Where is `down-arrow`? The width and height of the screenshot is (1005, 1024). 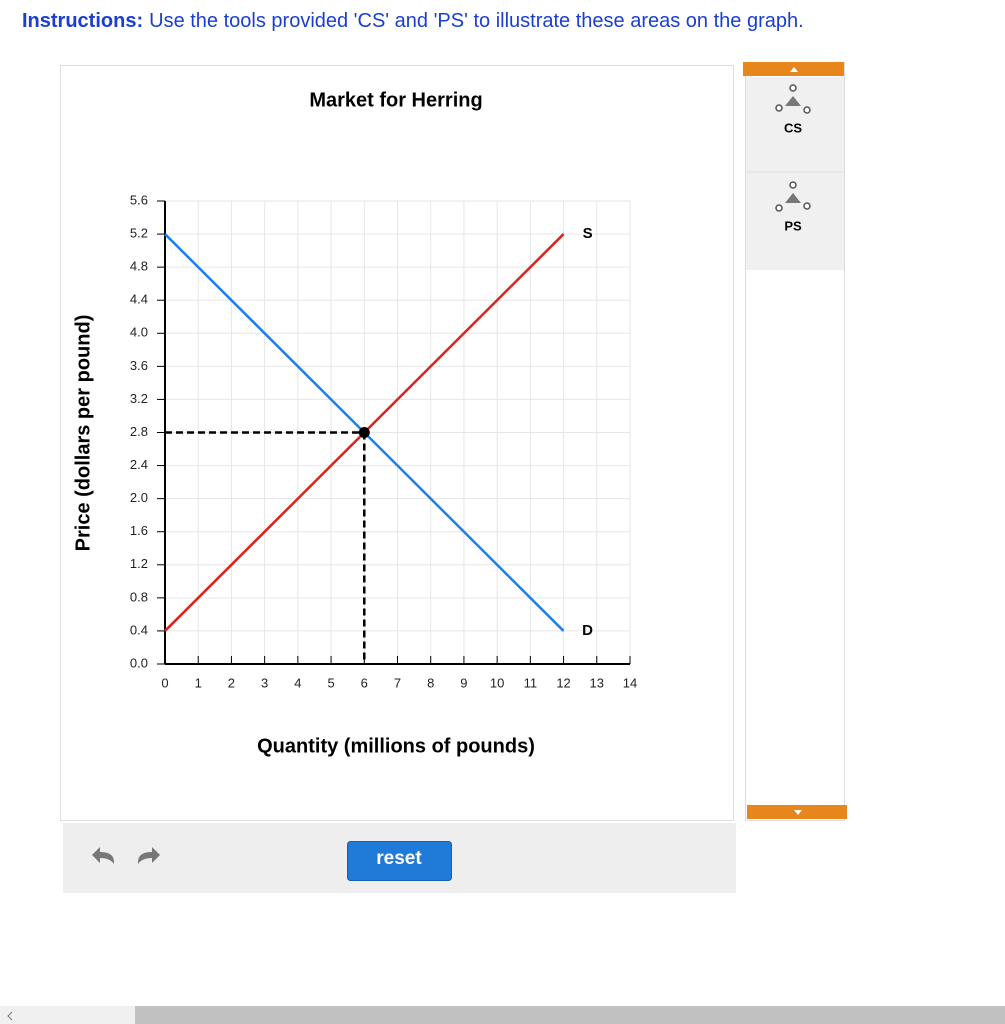
down-arrow is located at coordinates (798, 812).